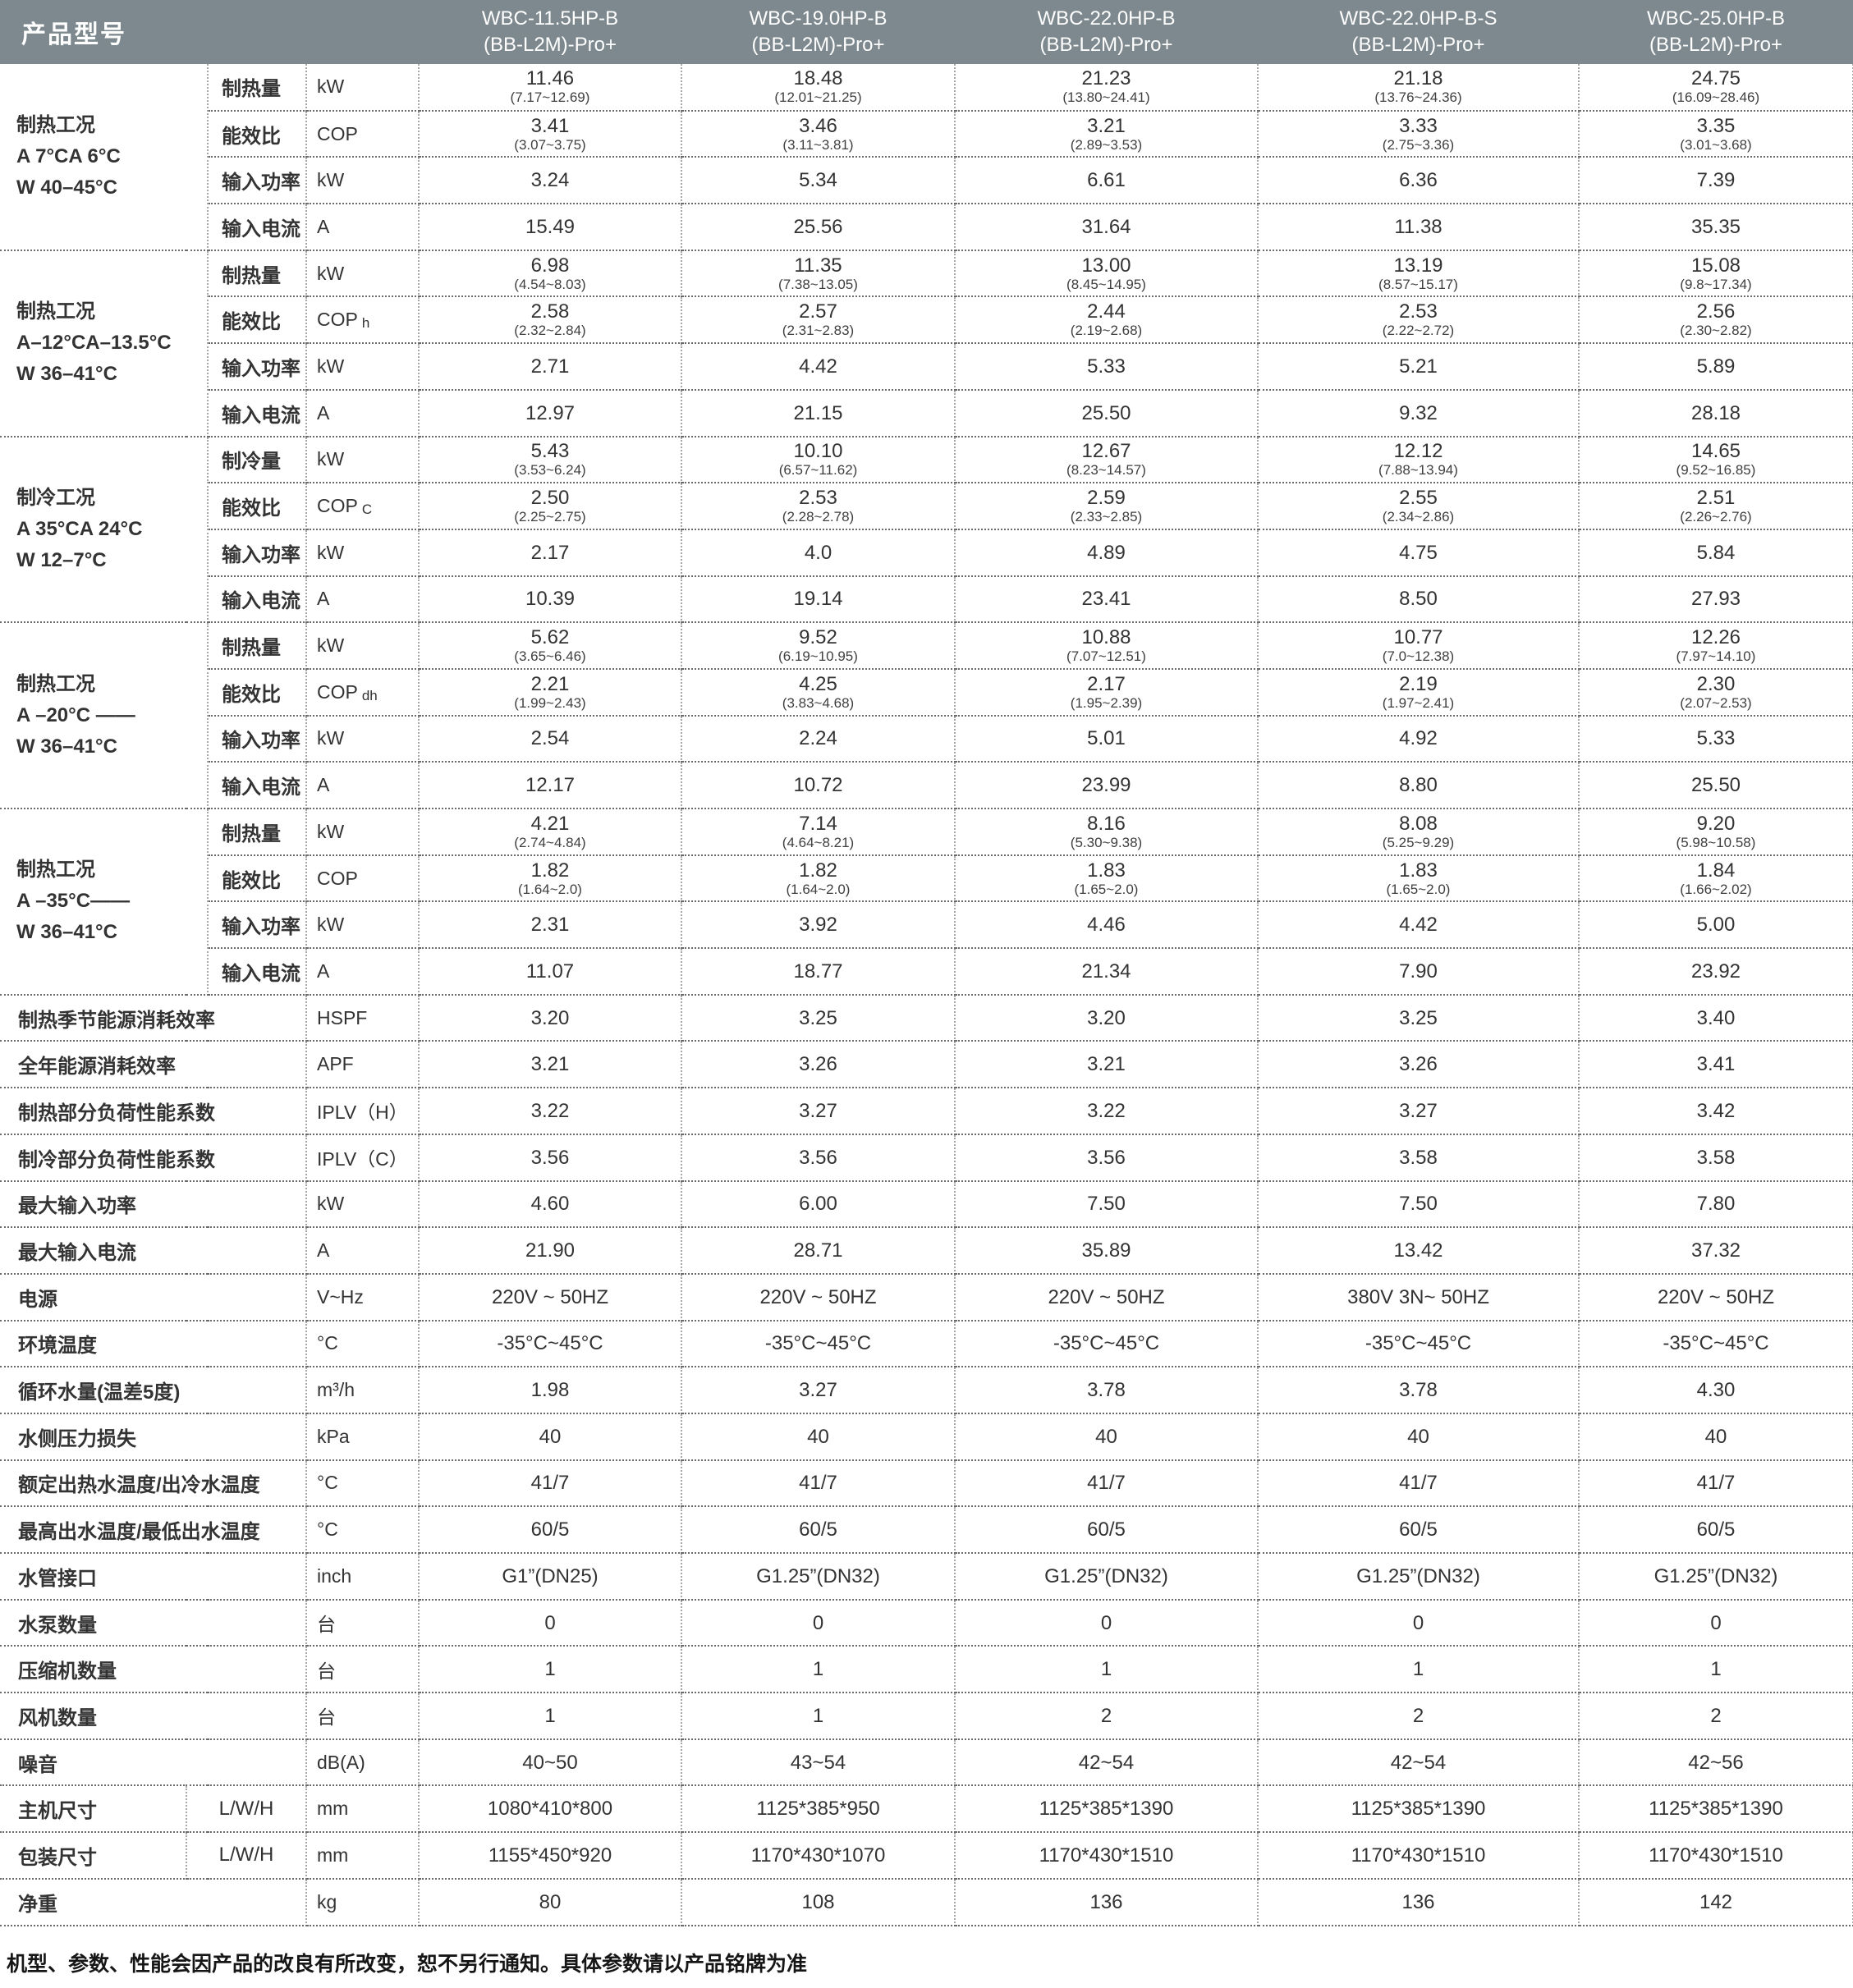 This screenshot has width=1853, height=1988. I want to click on value-cell: 220V ~ 50HZ, so click(1716, 1297).